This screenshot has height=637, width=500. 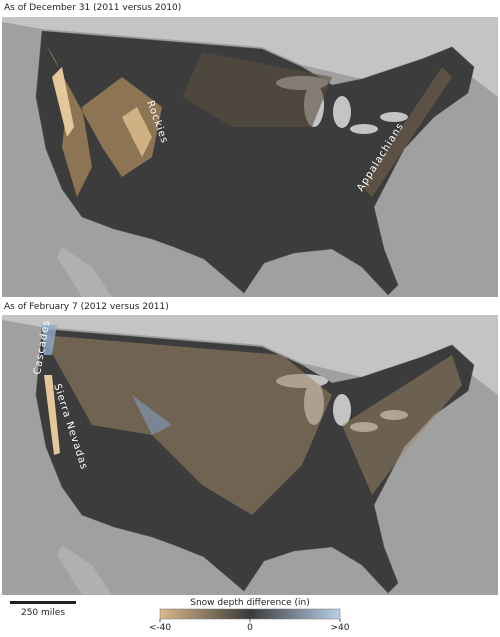 What do you see at coordinates (250, 628) in the screenshot?
I see `legend-tick-label: 0` at bounding box center [250, 628].